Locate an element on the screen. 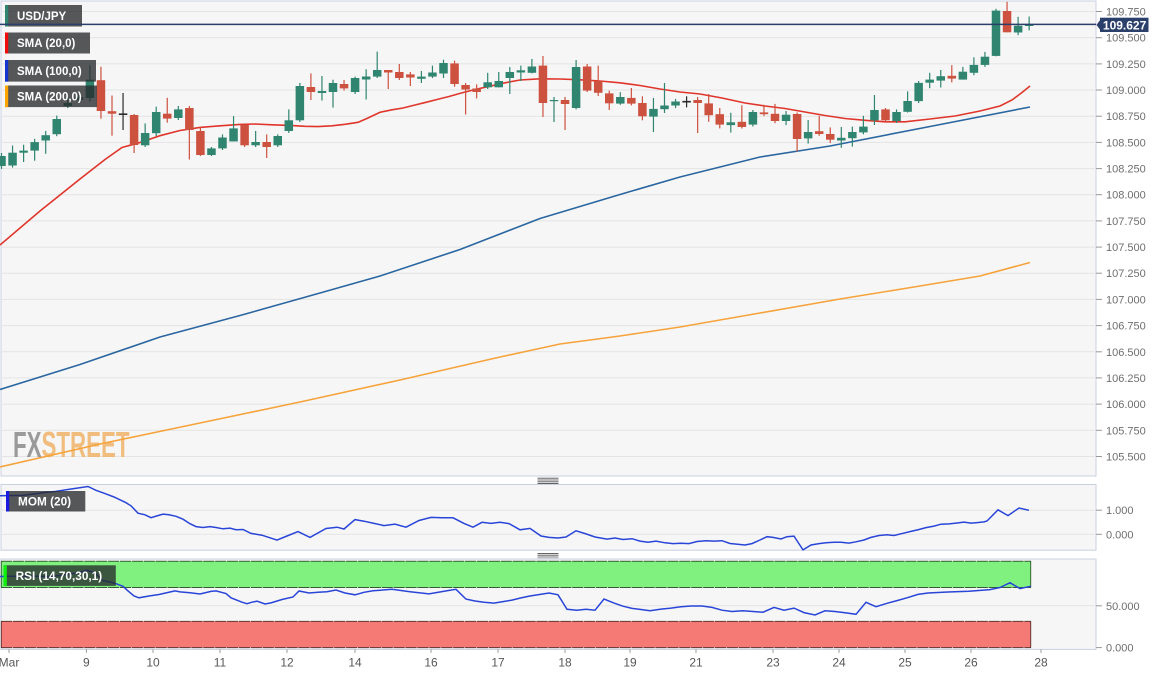 This screenshot has height=676, width=1167. svg-text: 26 is located at coordinates (971, 663).